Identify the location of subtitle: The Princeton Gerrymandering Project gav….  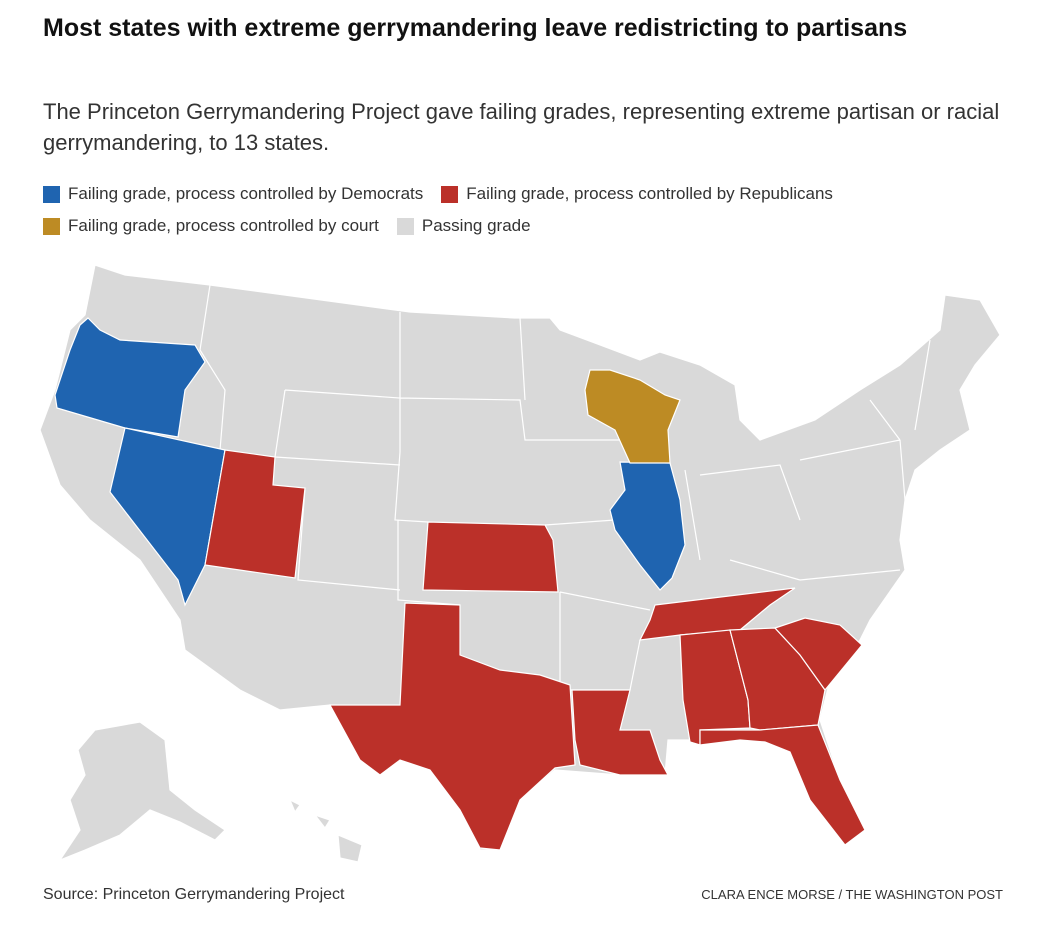
(521, 127).